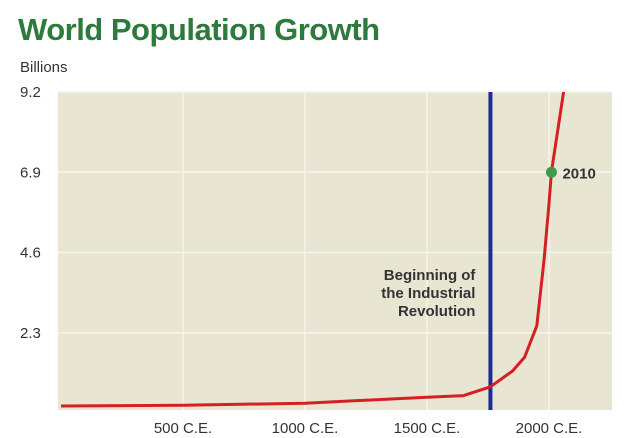 This screenshot has width=641, height=438. I want to click on x-tick-label: 500 C.E., so click(183, 428).